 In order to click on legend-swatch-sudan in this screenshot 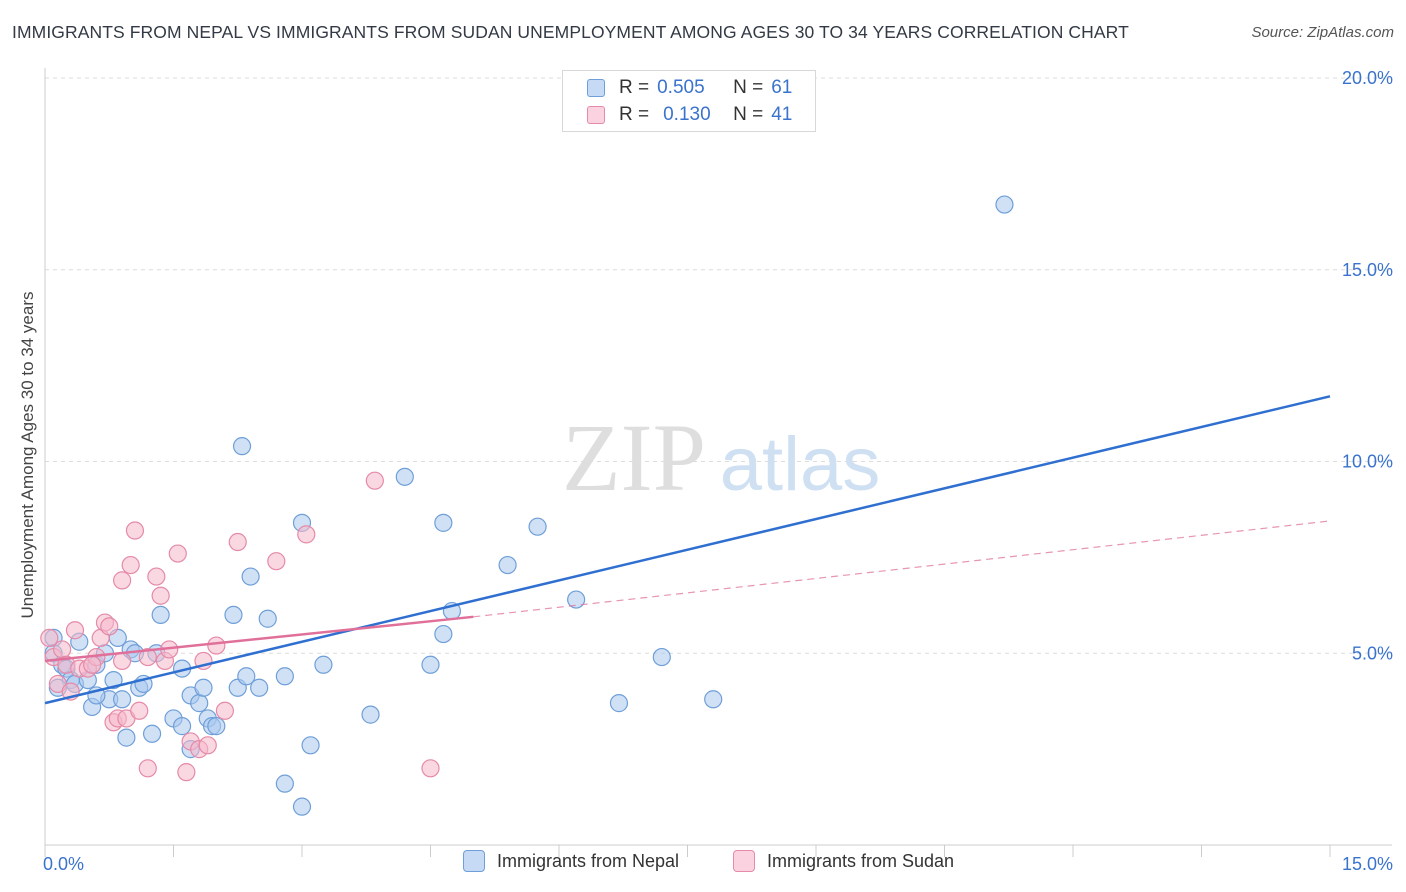, I will do `click(596, 115)`.